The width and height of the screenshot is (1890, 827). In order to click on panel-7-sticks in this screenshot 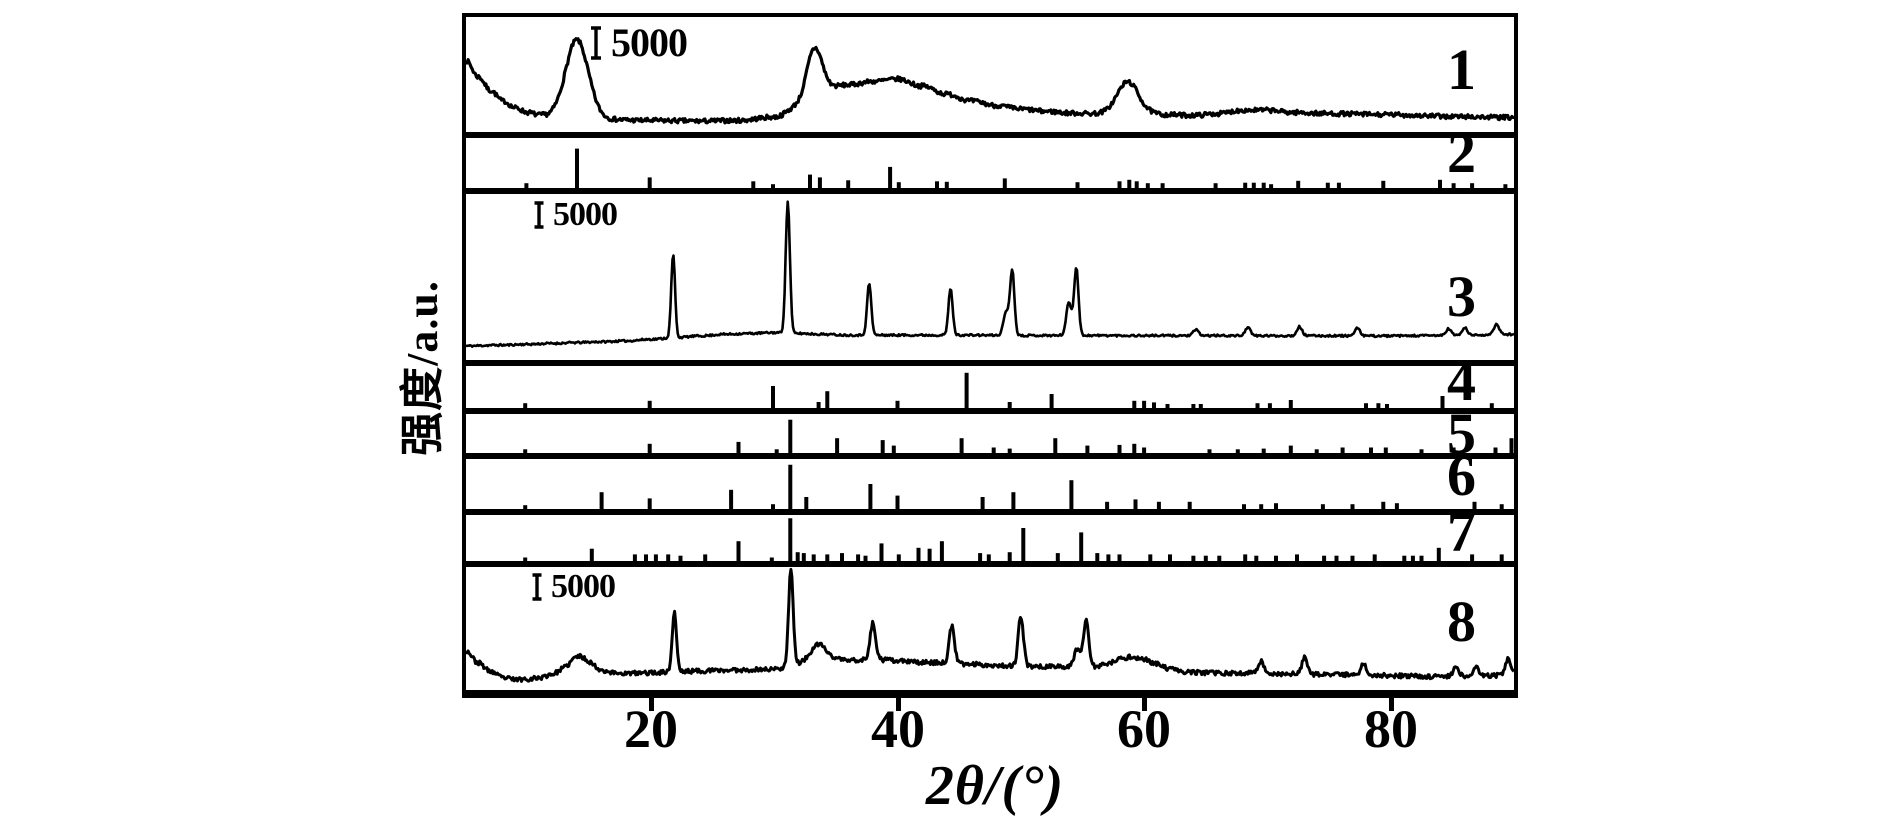, I will do `click(1013, 539)`.